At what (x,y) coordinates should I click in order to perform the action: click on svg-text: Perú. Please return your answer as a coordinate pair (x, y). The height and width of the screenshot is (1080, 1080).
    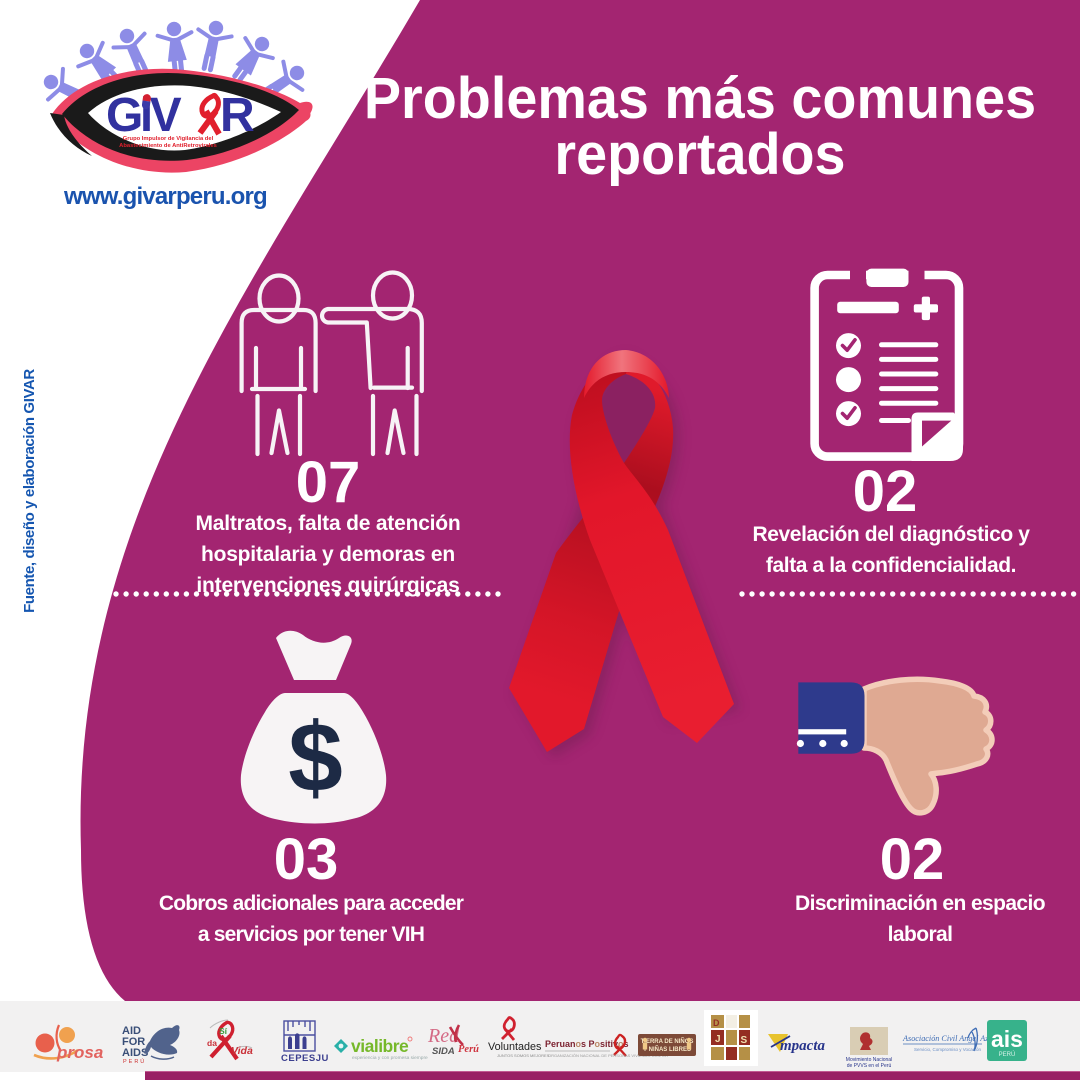
    Looking at the image, I should click on (468, 1049).